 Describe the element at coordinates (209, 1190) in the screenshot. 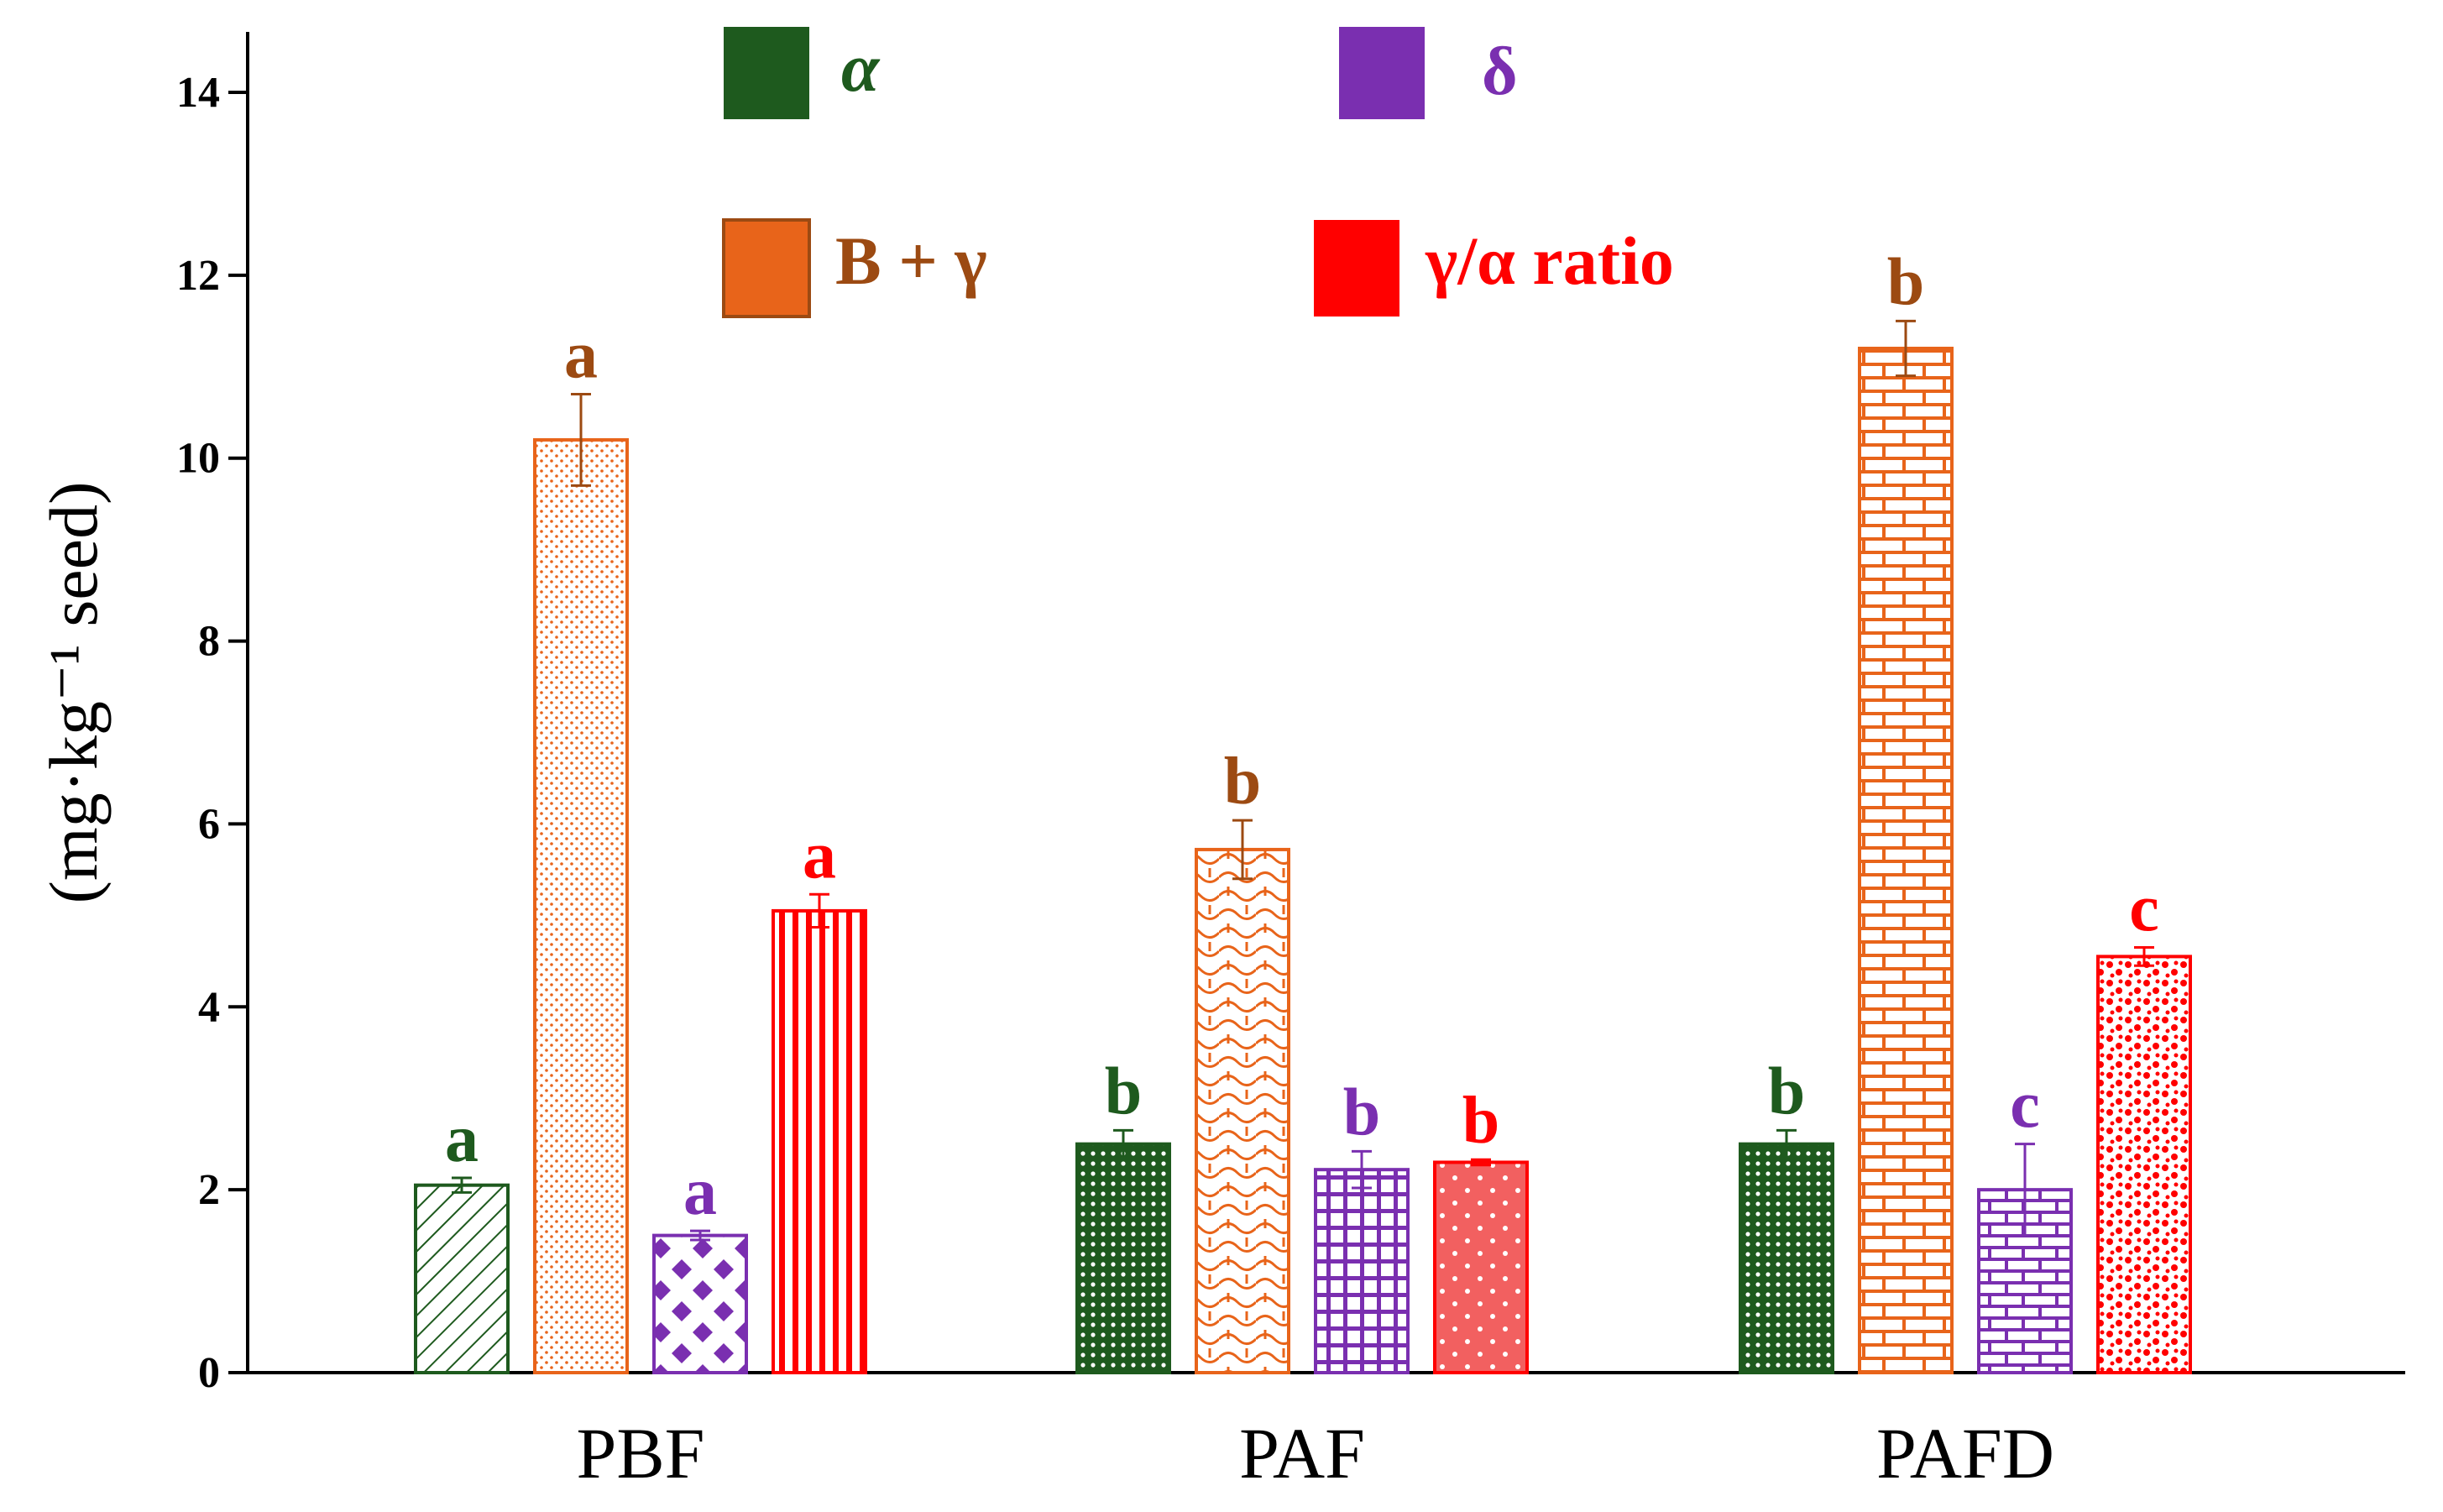

I see `y-tick-label: 2` at that location.